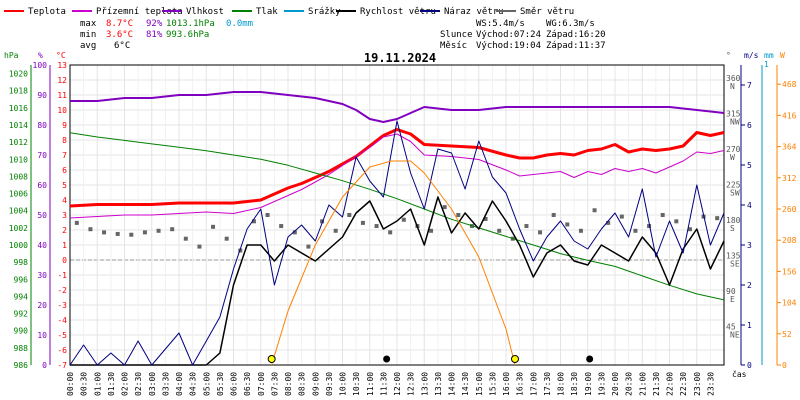 This screenshot has height=400, width=800. Describe the element at coordinates (152, 384) in the screenshot. I see `time-tick-label: 03:00` at that location.